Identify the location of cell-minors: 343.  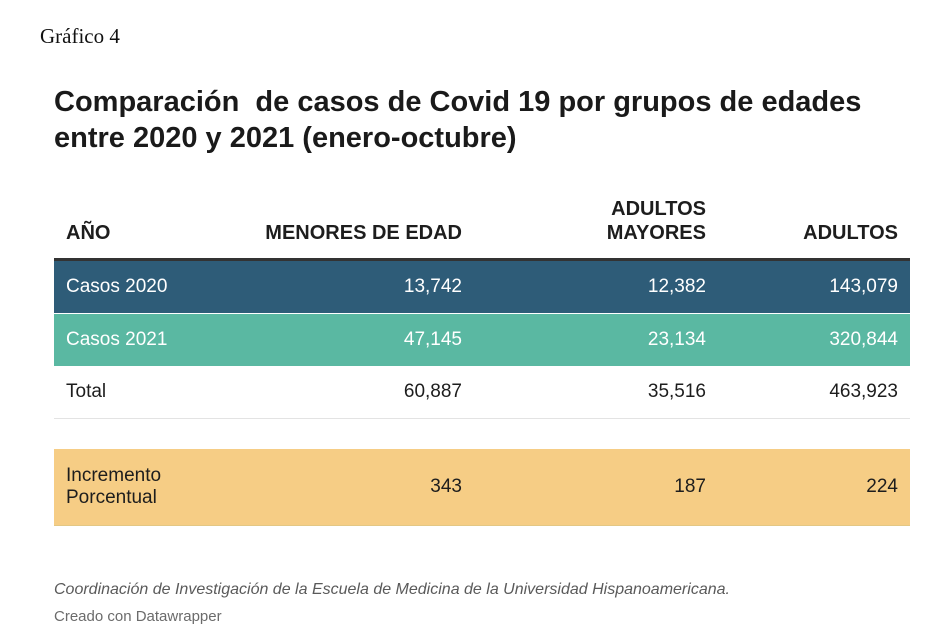
(446, 486).